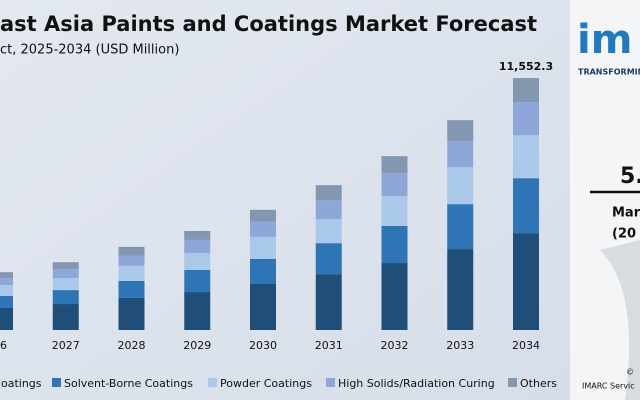 The image size is (640, 400). What do you see at coordinates (538, 383) in the screenshot?
I see `legend-label: Others` at bounding box center [538, 383].